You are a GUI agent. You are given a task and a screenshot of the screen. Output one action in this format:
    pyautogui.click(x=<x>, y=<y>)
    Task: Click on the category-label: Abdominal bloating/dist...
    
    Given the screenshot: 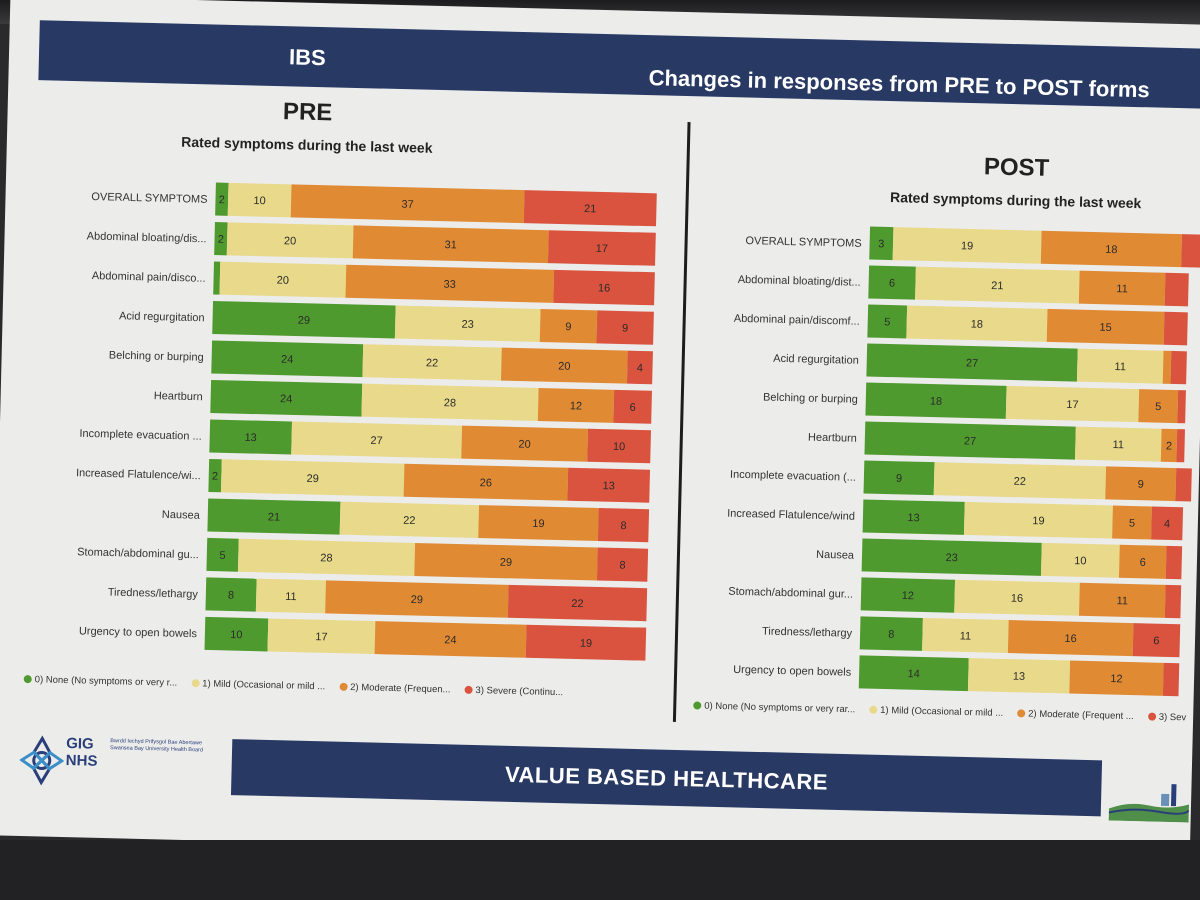 What is the action you would take?
    pyautogui.click(x=799, y=281)
    